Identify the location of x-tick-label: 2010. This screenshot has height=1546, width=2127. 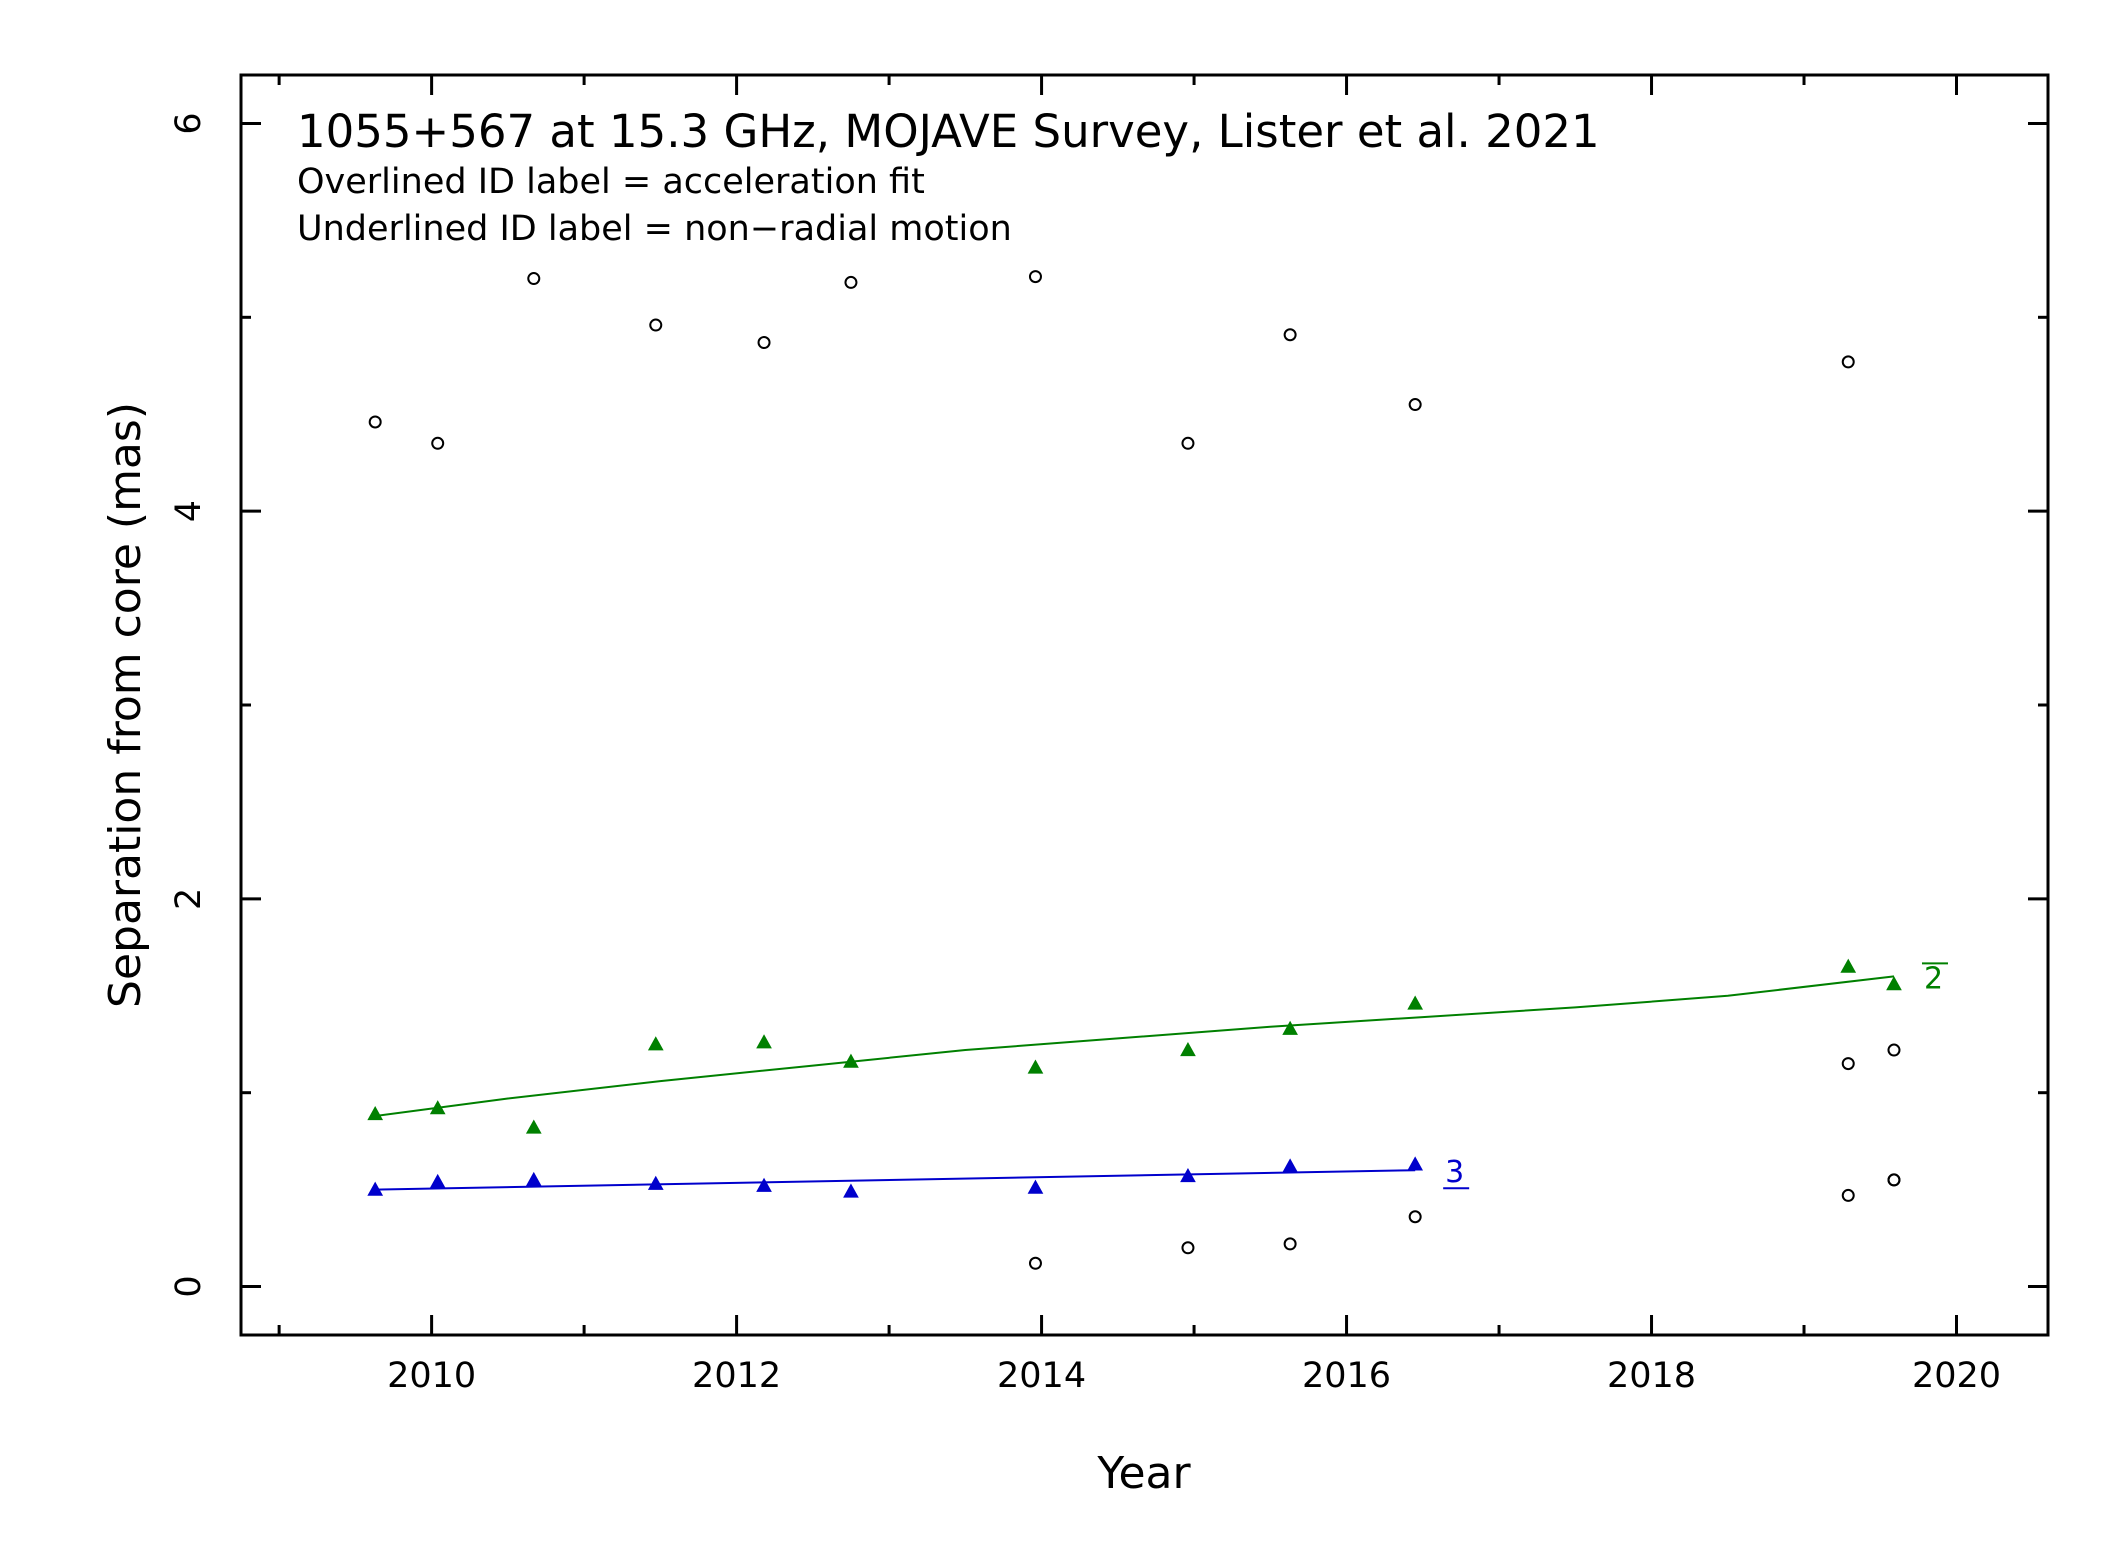
(431, 1376).